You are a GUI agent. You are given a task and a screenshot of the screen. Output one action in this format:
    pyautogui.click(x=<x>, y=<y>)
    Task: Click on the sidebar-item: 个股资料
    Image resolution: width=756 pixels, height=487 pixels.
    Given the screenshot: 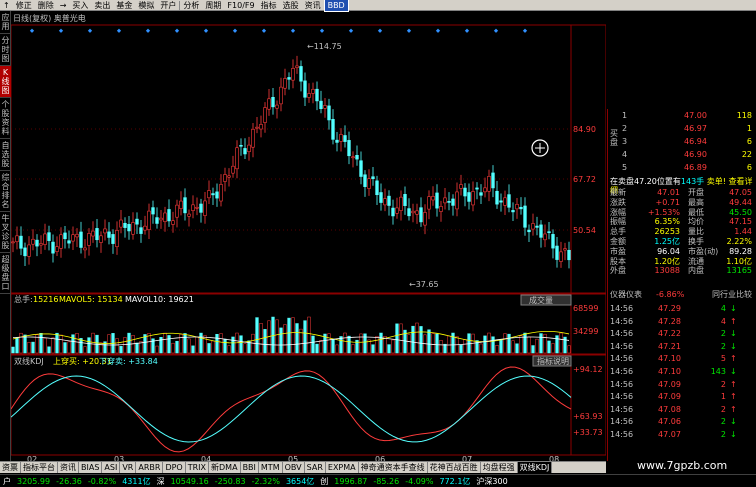 What is the action you would take?
    pyautogui.click(x=5, y=118)
    